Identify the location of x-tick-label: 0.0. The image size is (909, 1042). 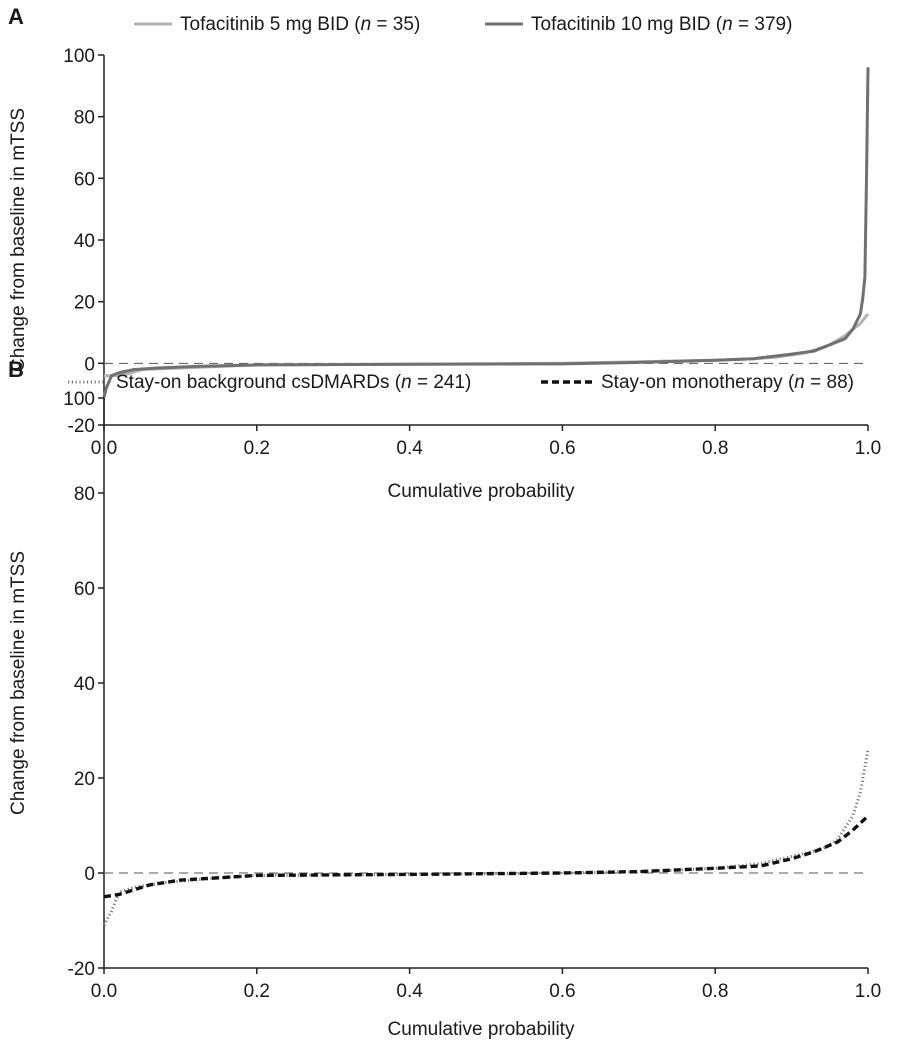
(104, 991).